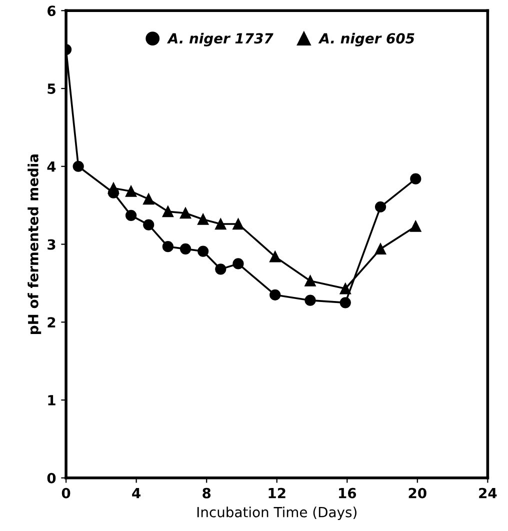 This screenshot has width=508, height=531. What do you see at coordinates (52, 89) in the screenshot?
I see `y-tick-label: 5` at bounding box center [52, 89].